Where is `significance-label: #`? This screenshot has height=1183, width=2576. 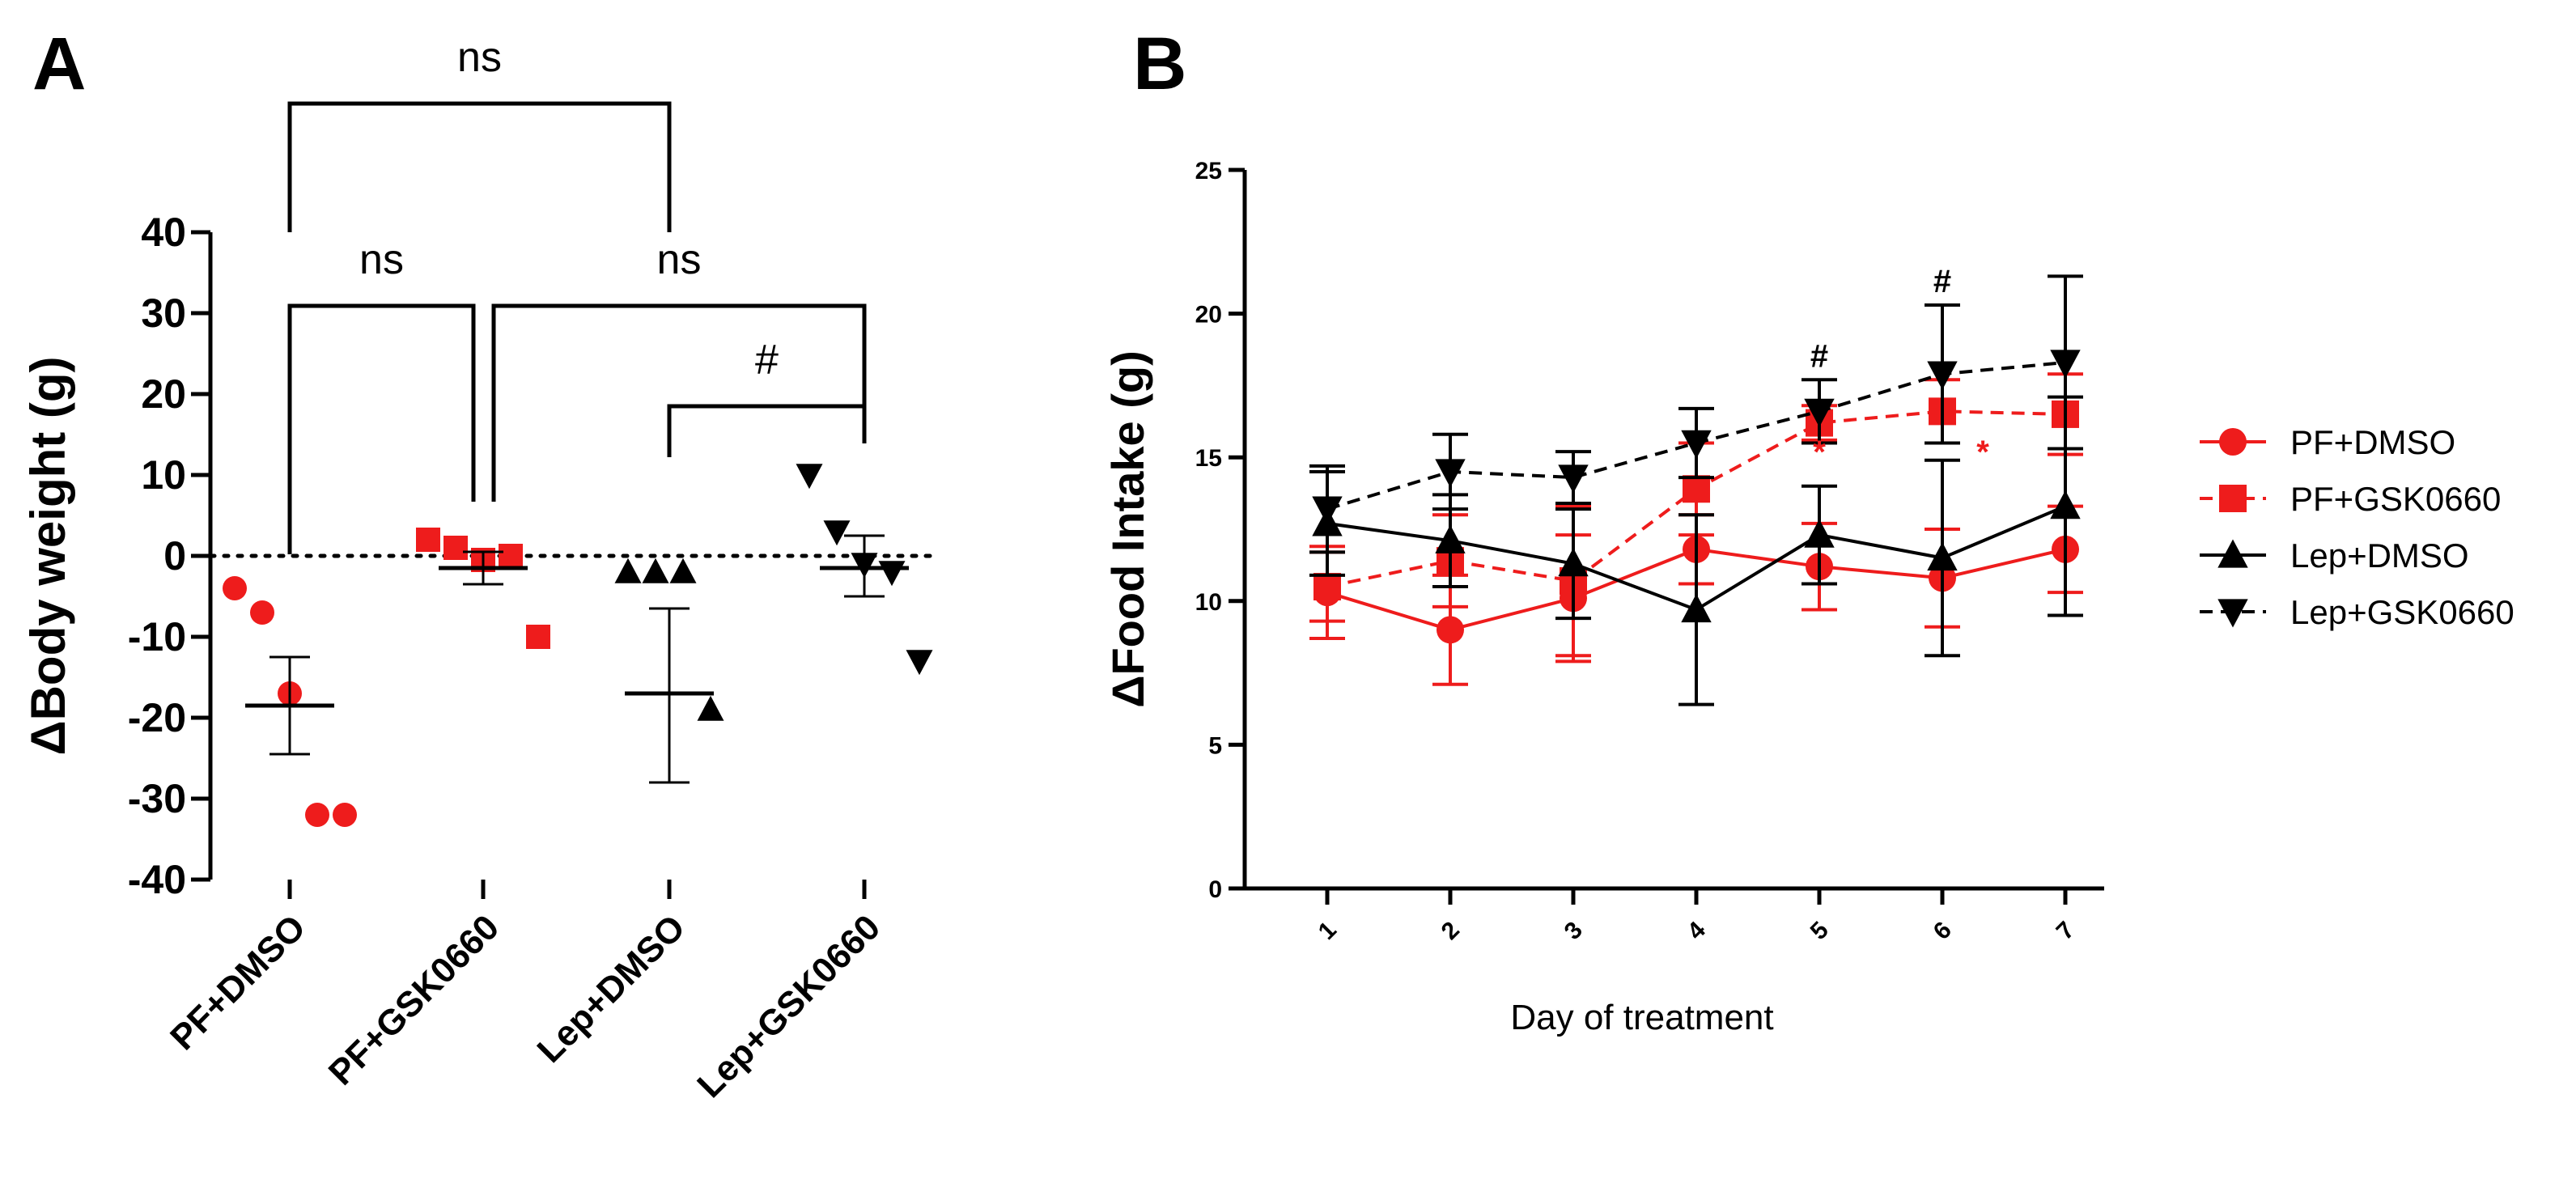 significance-label: # is located at coordinates (767, 360).